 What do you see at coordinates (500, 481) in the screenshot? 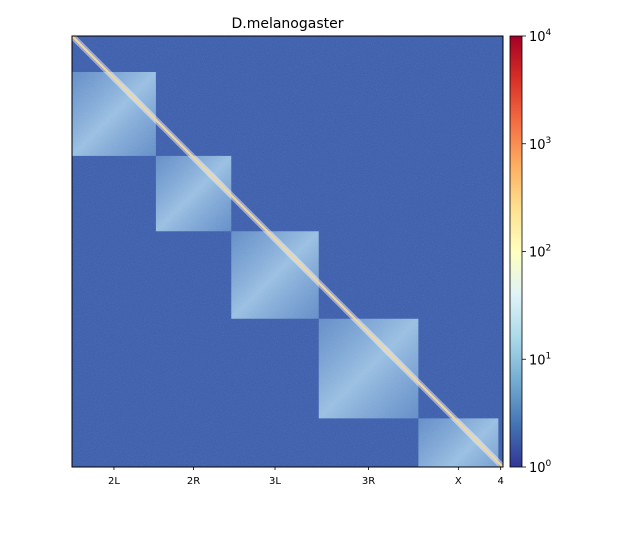
I see `xtick-label: 4` at bounding box center [500, 481].